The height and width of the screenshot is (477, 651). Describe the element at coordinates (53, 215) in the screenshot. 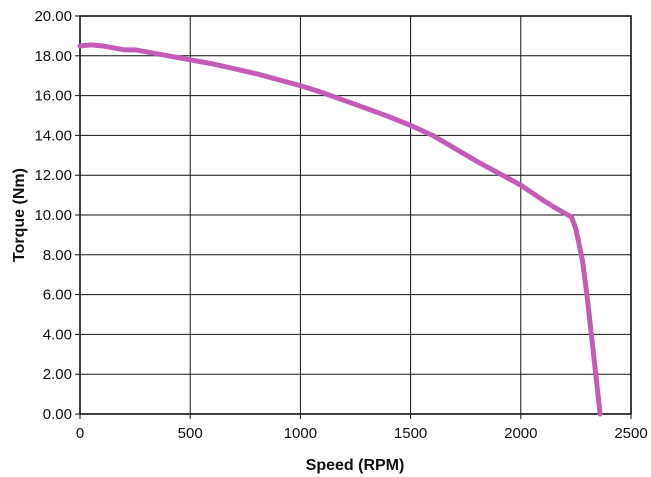

I see `y-tick-label: 10.00` at that location.